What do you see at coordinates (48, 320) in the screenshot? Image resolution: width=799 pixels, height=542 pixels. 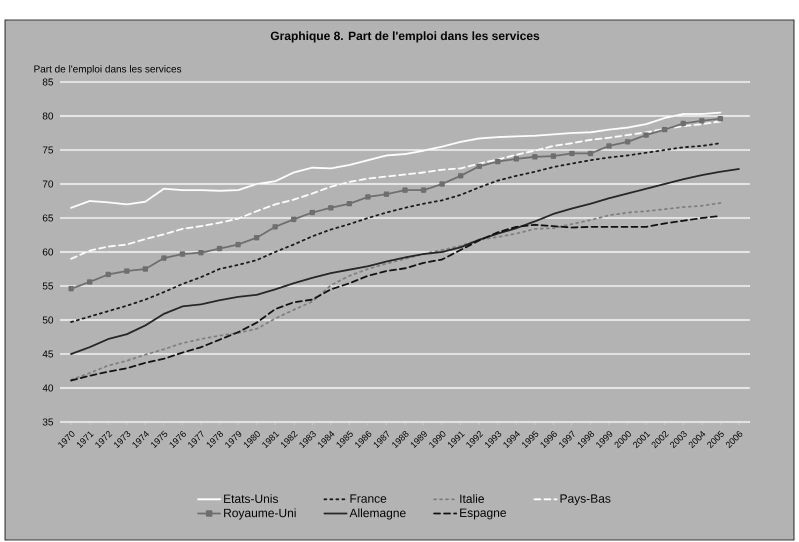 I see `y-tick-label: 50` at bounding box center [48, 320].